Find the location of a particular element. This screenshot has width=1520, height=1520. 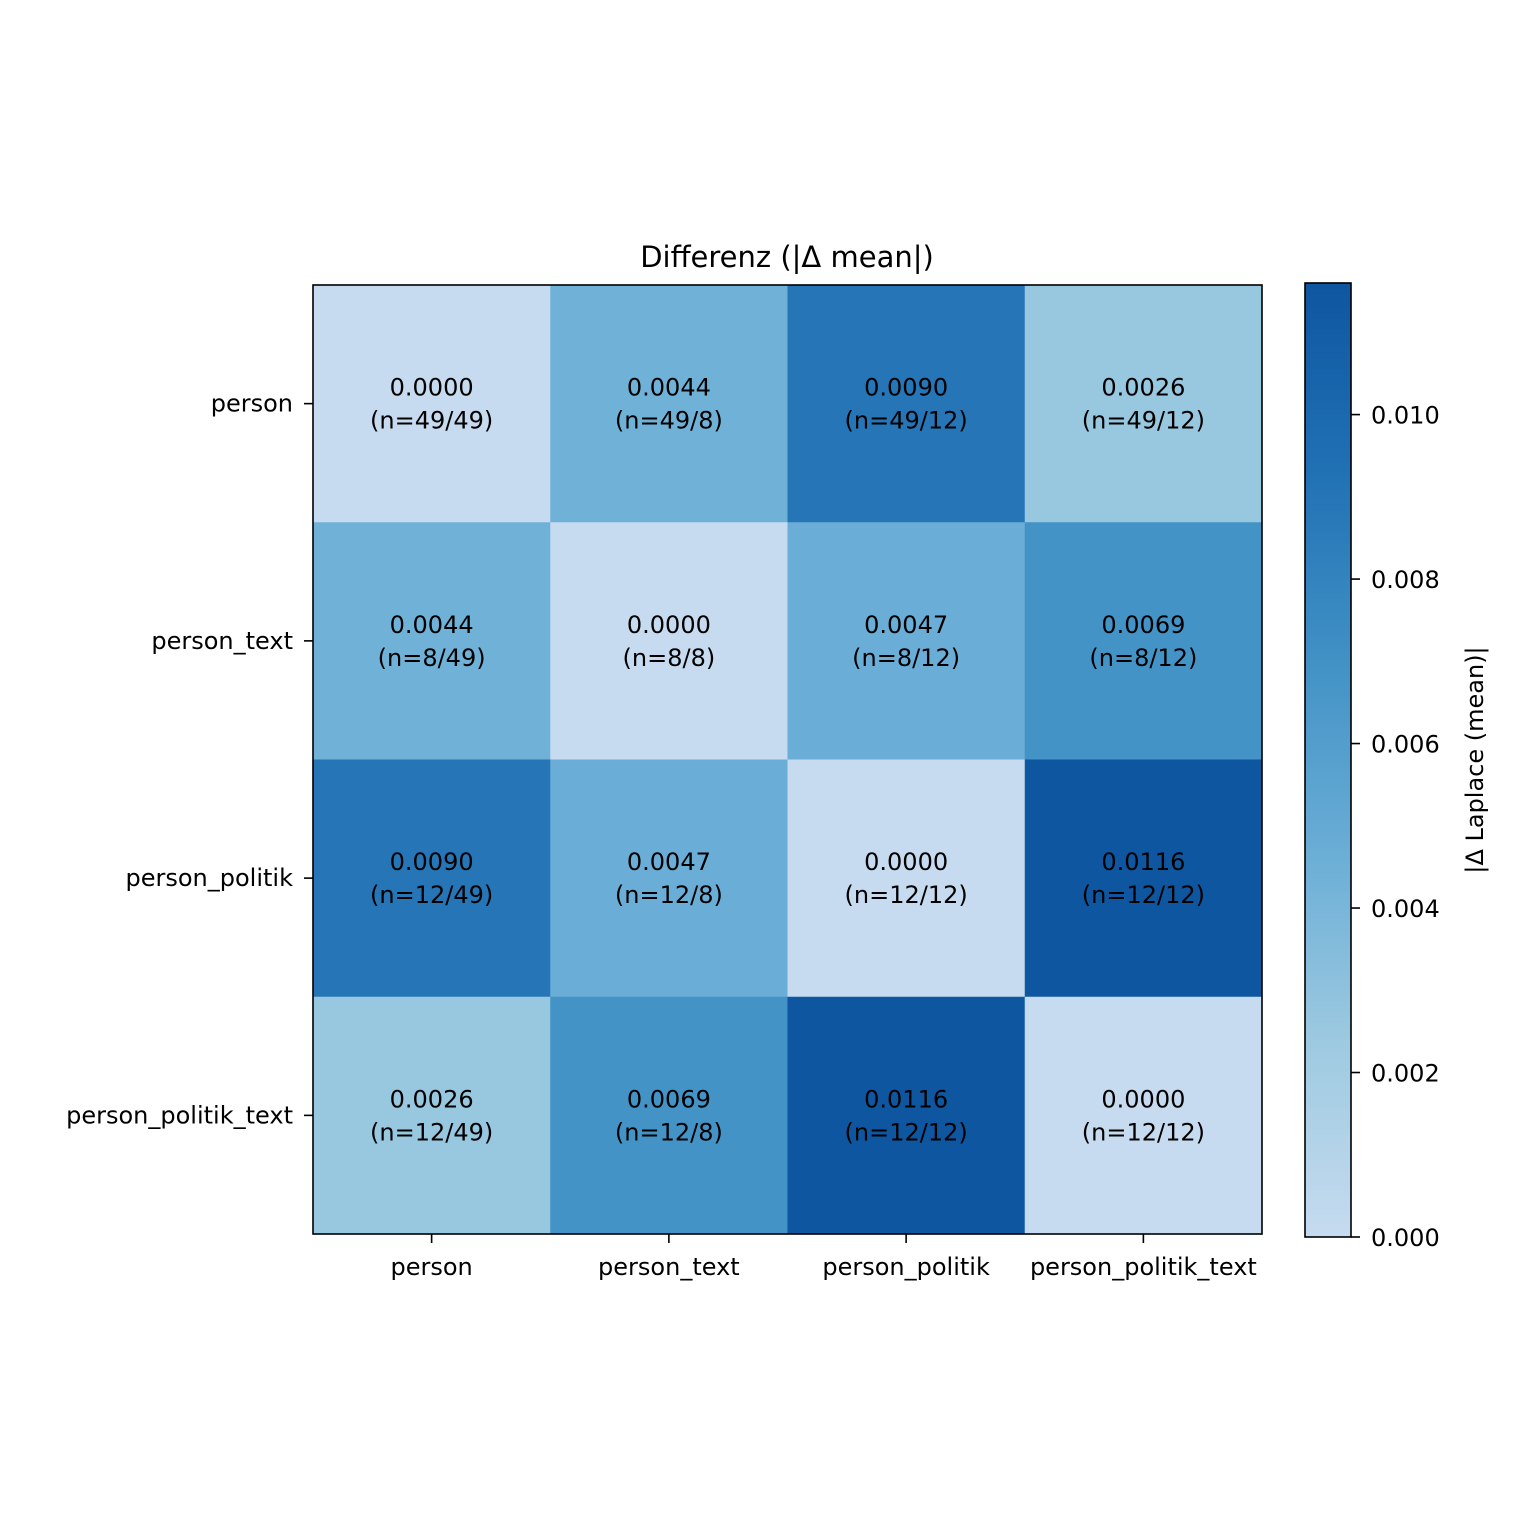

colorbar-tick-label: 0.002 is located at coordinates (1405, 1074).